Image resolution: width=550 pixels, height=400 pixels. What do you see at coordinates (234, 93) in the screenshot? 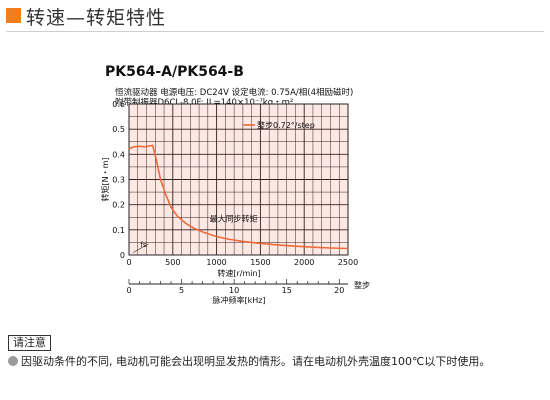
I see `drive-spec-line: 恒流驱动器 电源电压: DC24V 设定电流: 0.75A/相(4相励磁时)` at bounding box center [234, 93].